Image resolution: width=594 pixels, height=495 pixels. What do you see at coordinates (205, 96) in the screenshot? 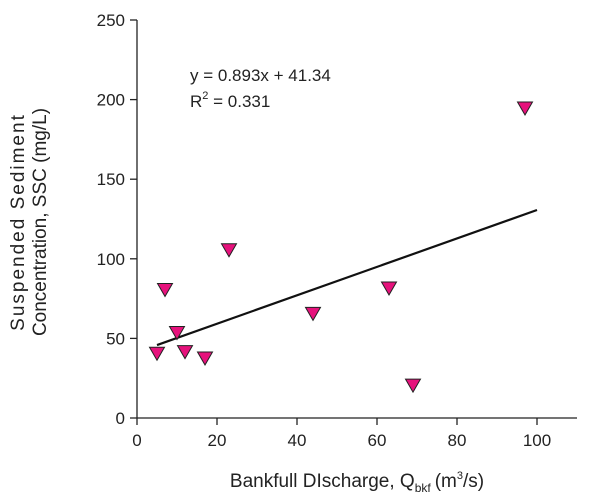
I see `r2-sup: 2` at bounding box center [205, 96].